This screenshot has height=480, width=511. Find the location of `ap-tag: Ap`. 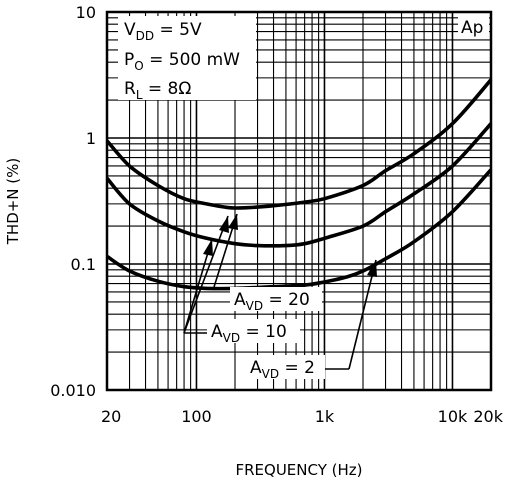

ap-tag: Ap is located at coordinates (472, 28).